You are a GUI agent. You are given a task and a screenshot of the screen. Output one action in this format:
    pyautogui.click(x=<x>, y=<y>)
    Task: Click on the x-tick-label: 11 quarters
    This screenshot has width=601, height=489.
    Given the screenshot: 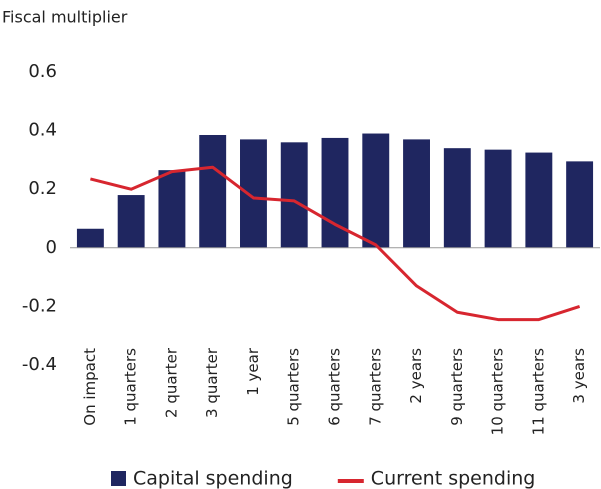 What is the action you would take?
    pyautogui.click(x=538, y=392)
    